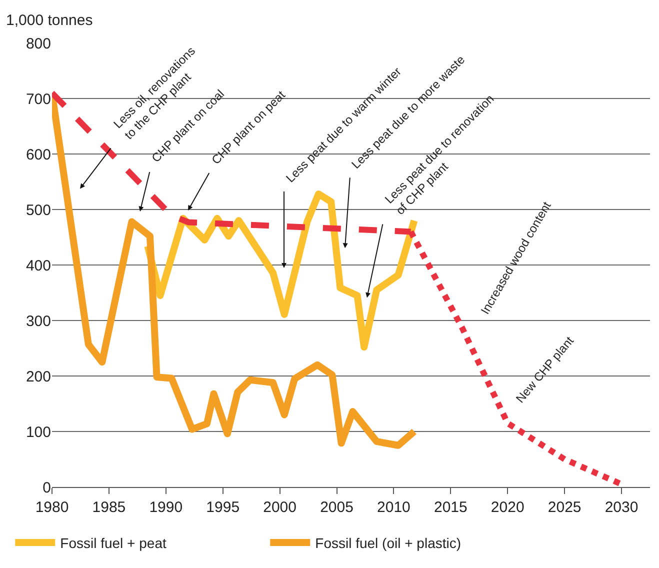 The width and height of the screenshot is (659, 568). Describe the element at coordinates (38, 99) in the screenshot. I see `y-tick-label: 700` at that location.